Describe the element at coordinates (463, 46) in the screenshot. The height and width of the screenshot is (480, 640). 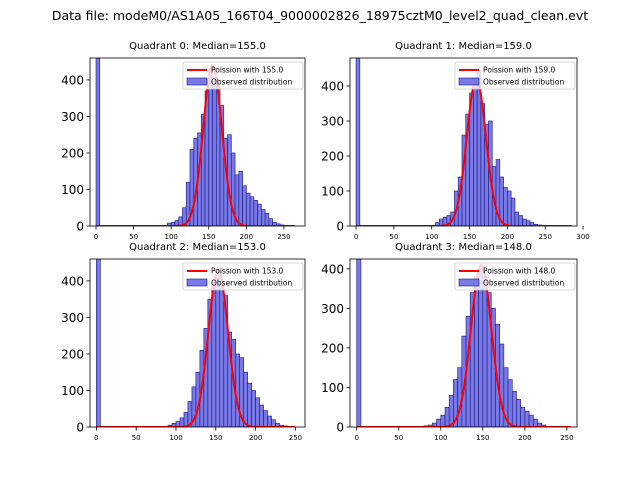
I see `quadrant-1-title: Quadrant 1: Median=159.0` at that location.